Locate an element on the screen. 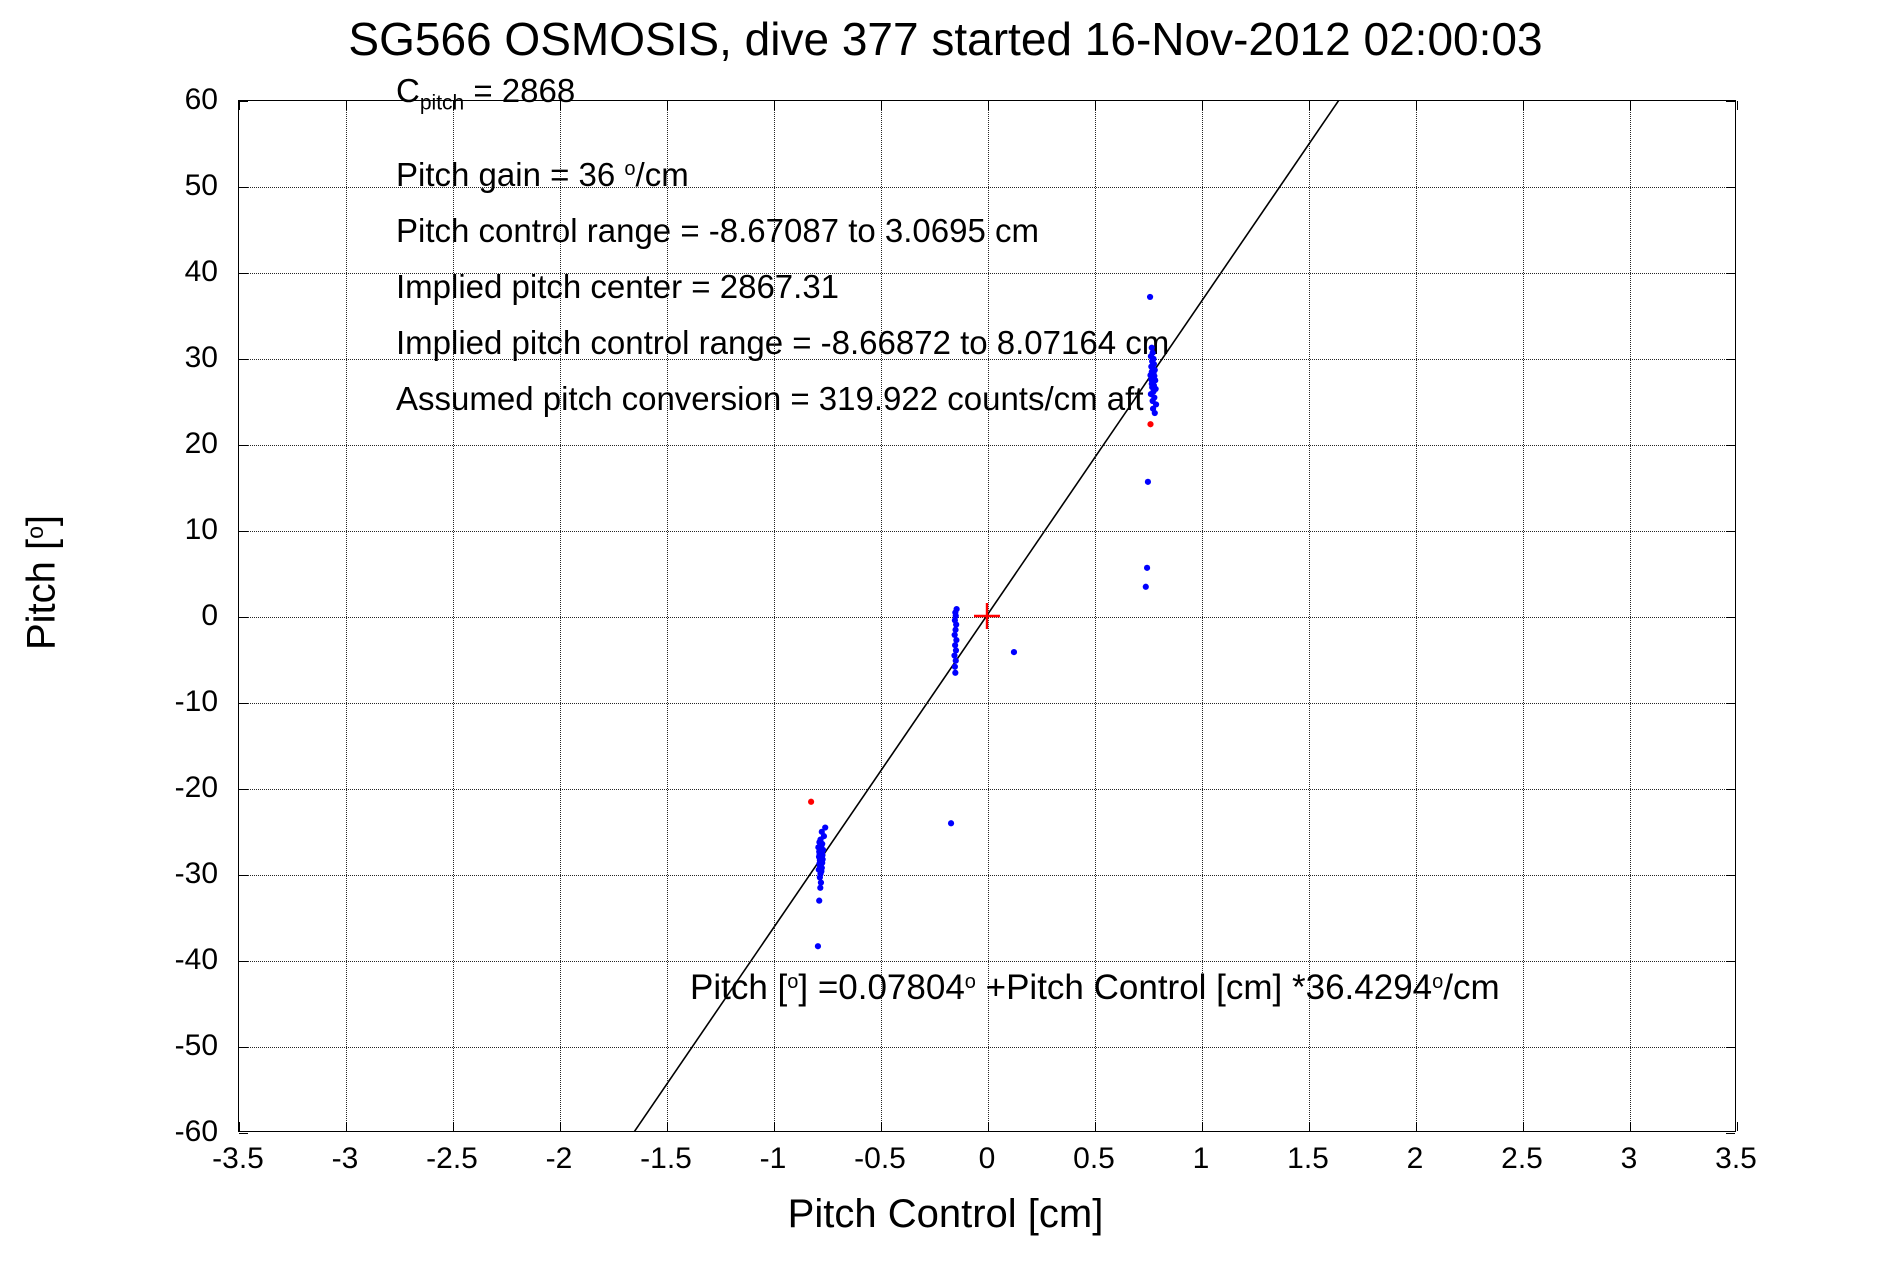 This screenshot has height=1262, width=1891. x-tick-label: 3.5 is located at coordinates (1736, 1158).